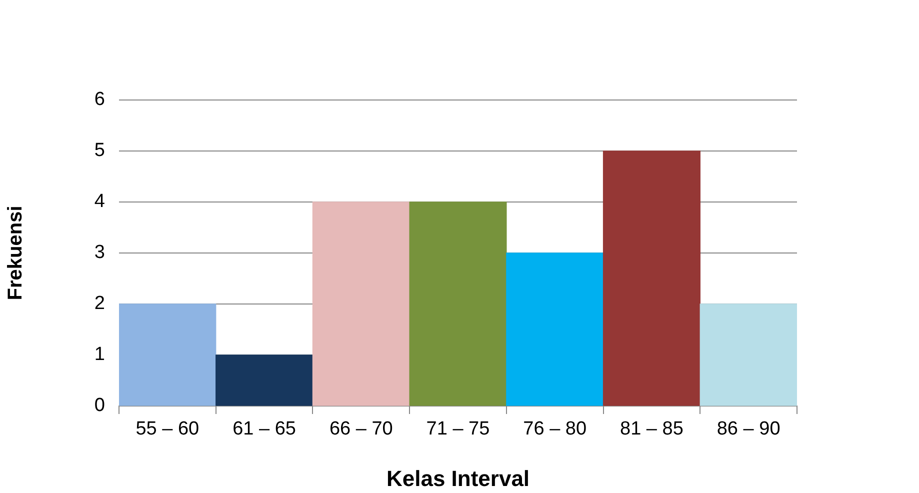 This screenshot has width=919, height=493. Describe the element at coordinates (99, 355) in the screenshot. I see `y-tick-label: 1` at that location.